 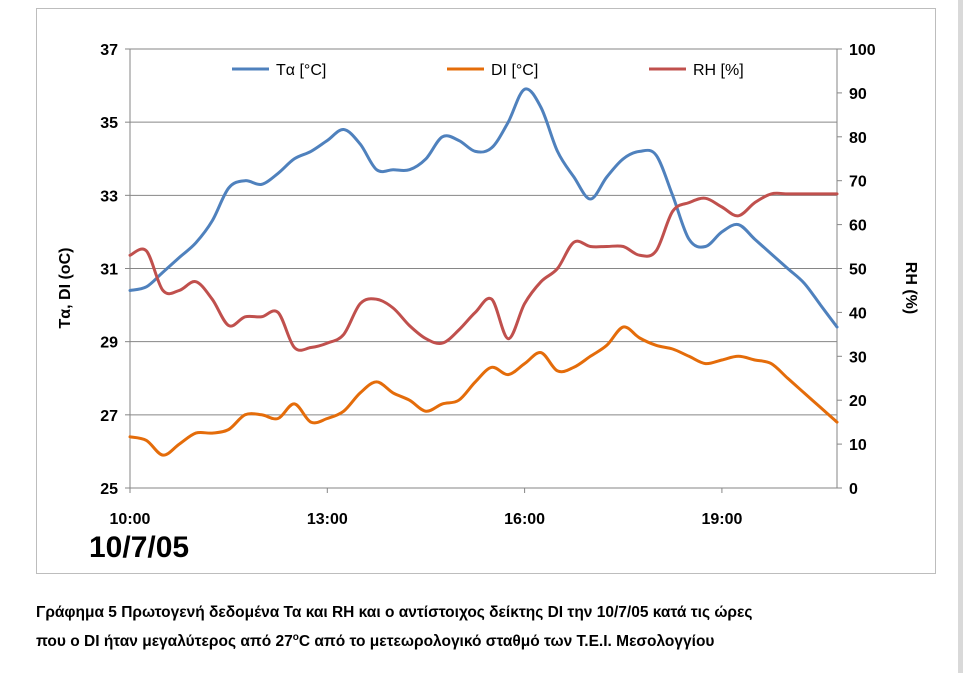 I want to click on right-tick-label: 100, so click(x=862, y=50).